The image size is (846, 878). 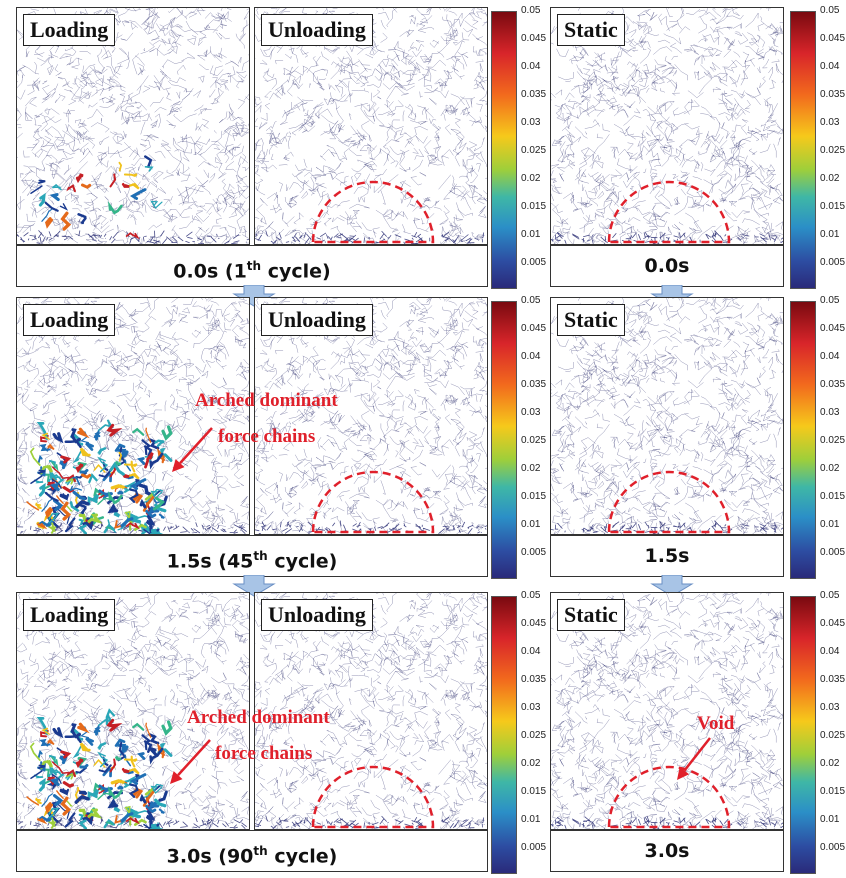 What do you see at coordinates (240, 856) in the screenshot?
I see `cycle-number: 90` at bounding box center [240, 856].